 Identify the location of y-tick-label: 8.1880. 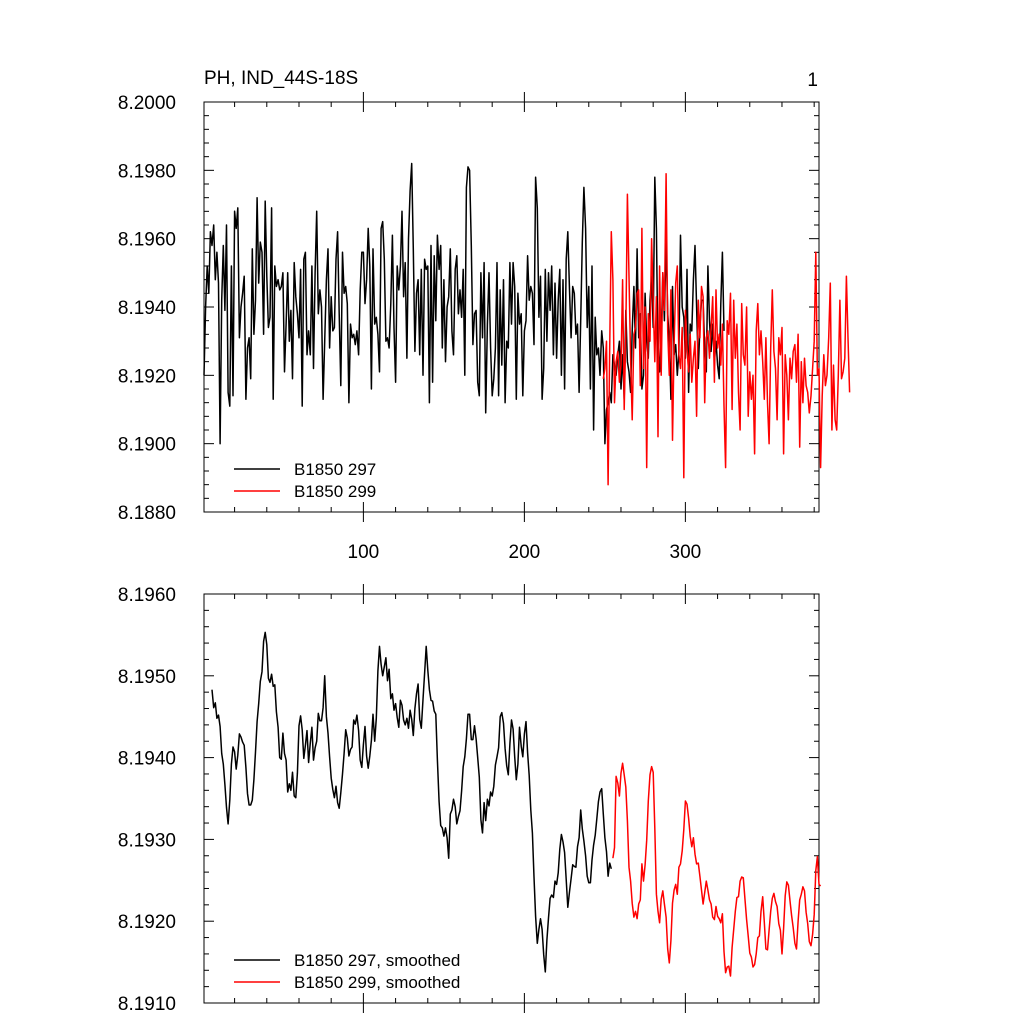
(147, 513).